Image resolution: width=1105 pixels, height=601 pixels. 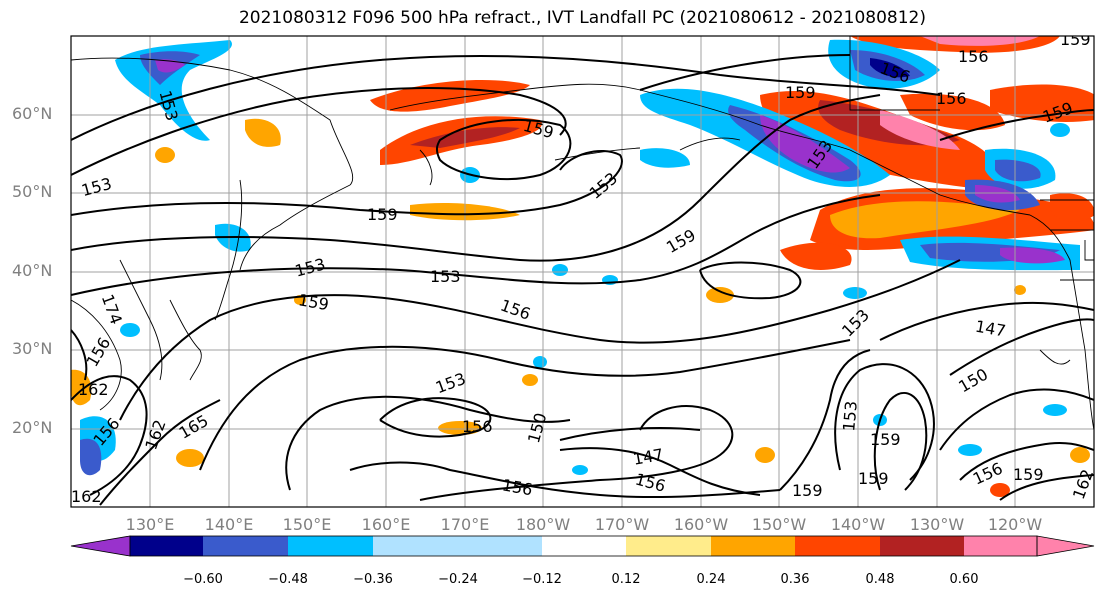 I want to click on colorbar-tick-label: 0.24, so click(x=711, y=579).